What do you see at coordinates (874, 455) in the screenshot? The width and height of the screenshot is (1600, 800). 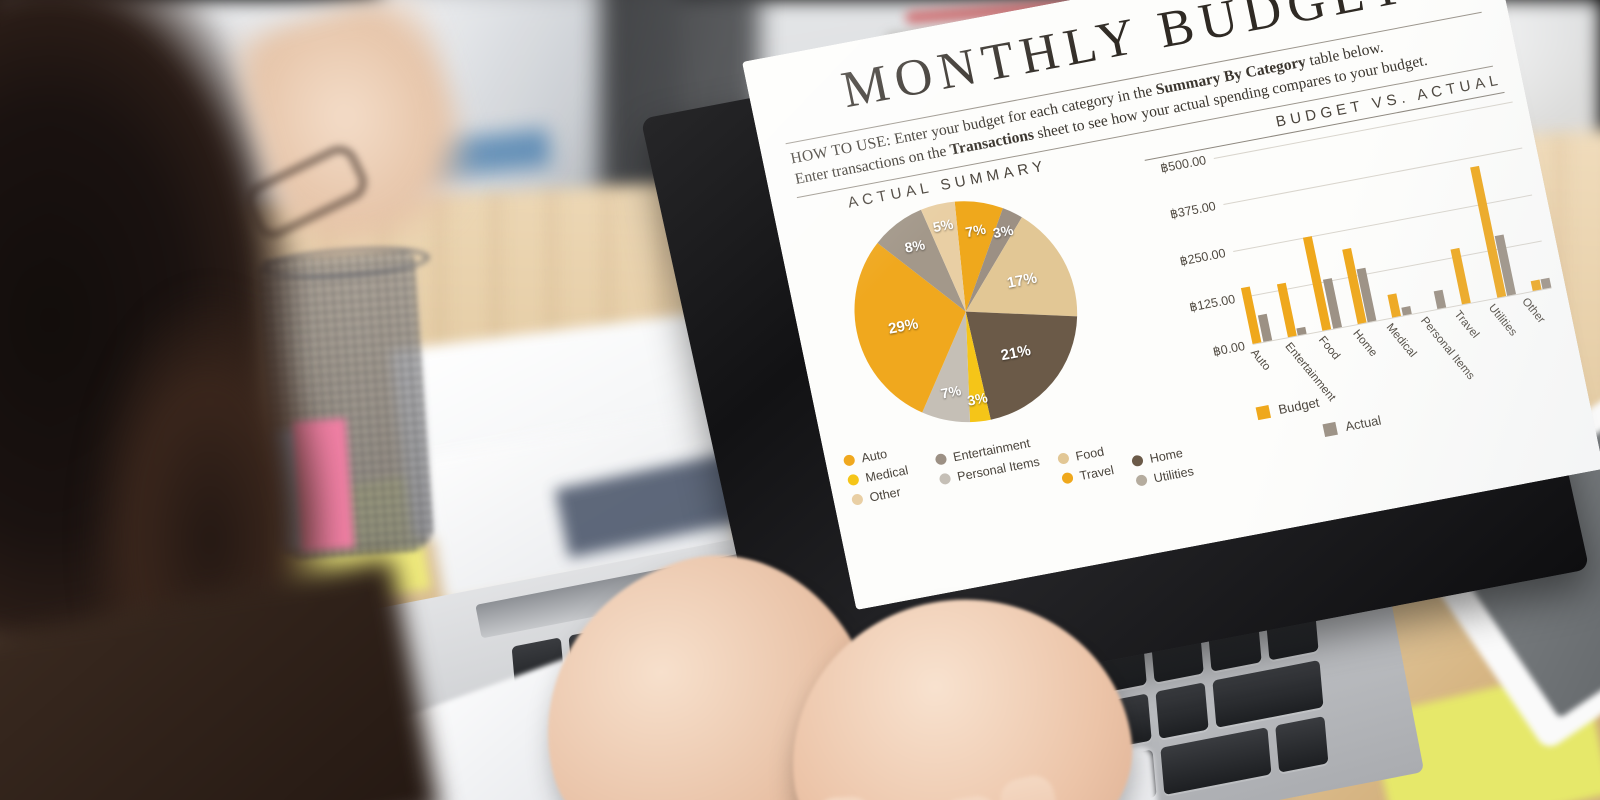 I see `pie-legend-label: Auto` at bounding box center [874, 455].